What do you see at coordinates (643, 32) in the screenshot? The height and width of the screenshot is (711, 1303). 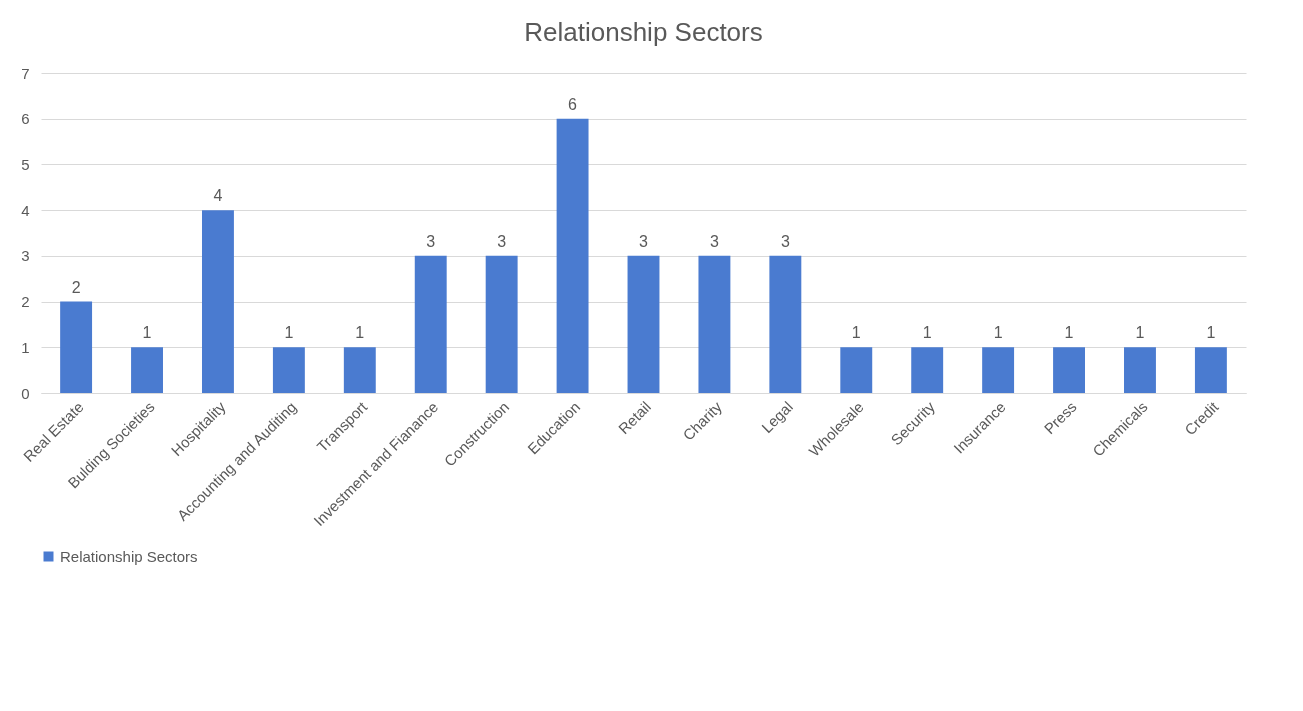 I see `chart-title: Relationship Sectors` at bounding box center [643, 32].